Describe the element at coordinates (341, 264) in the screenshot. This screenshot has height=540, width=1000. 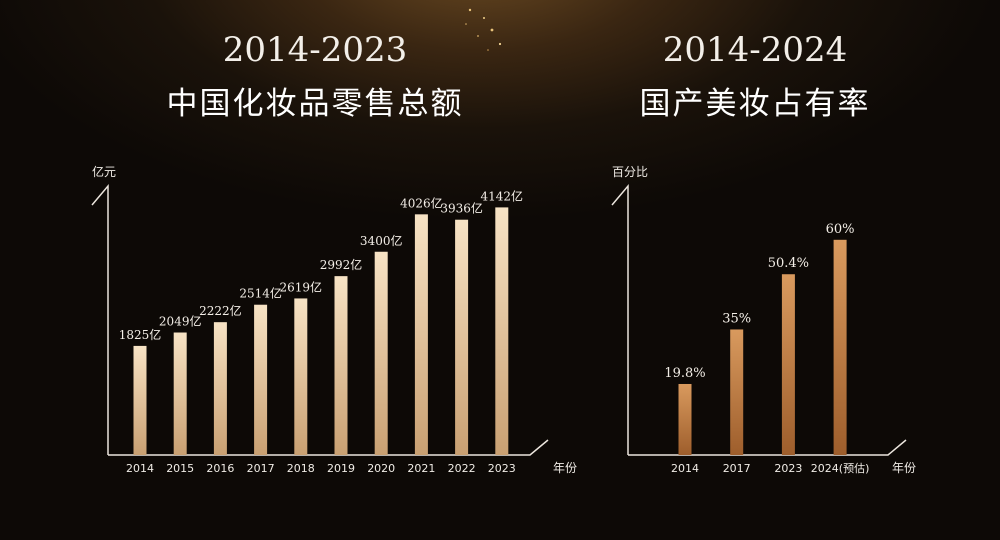
I see `left-data-label: 2992亿` at that location.